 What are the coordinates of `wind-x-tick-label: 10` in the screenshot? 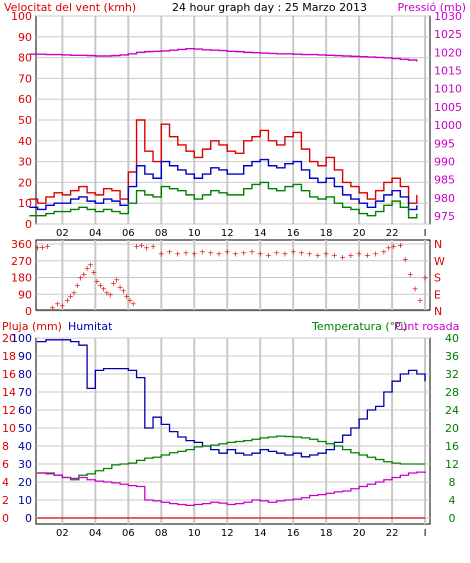 It's located at (194, 233).